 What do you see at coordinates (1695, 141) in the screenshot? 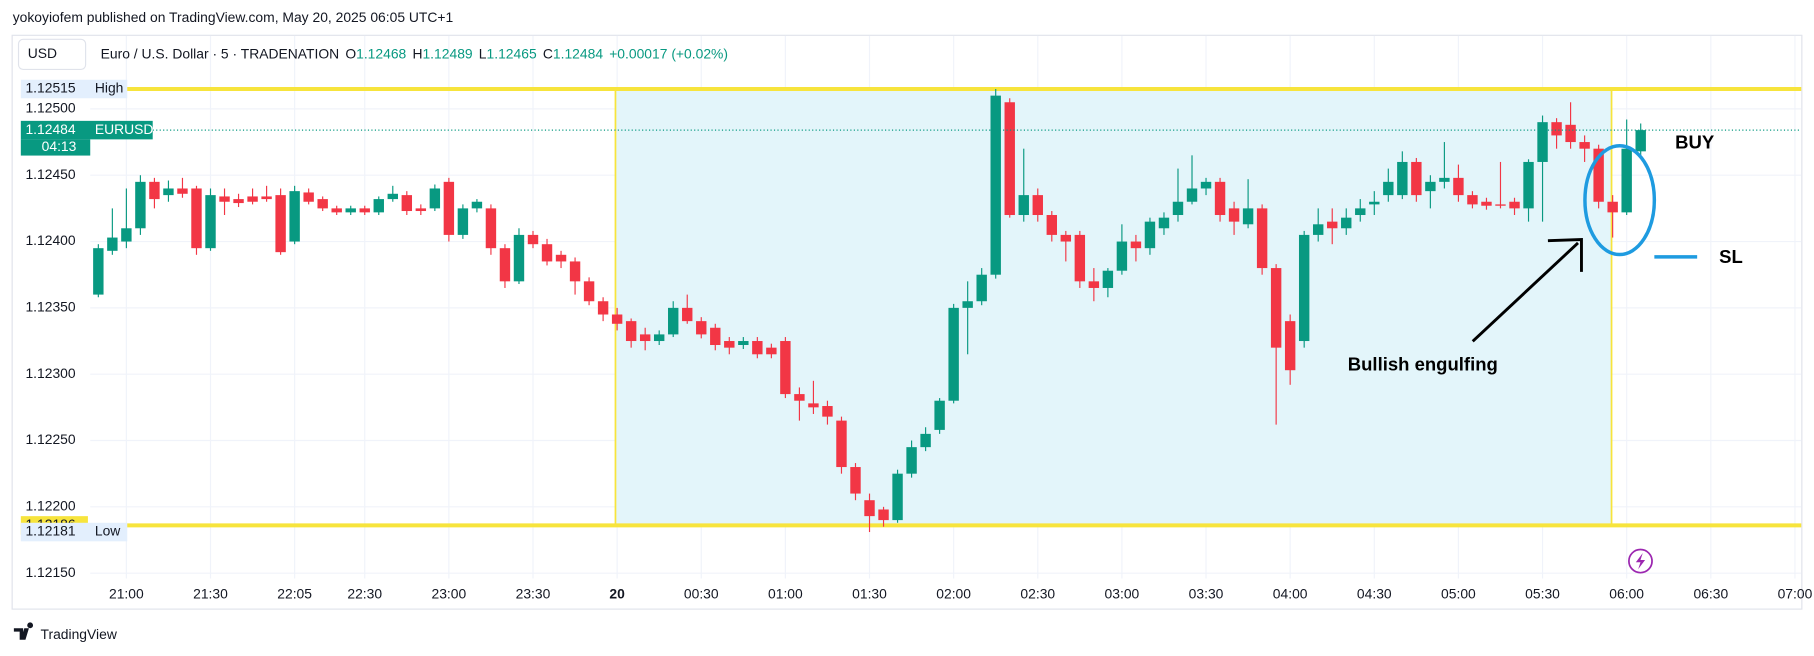
I see `annotation: BUY` at bounding box center [1695, 141].